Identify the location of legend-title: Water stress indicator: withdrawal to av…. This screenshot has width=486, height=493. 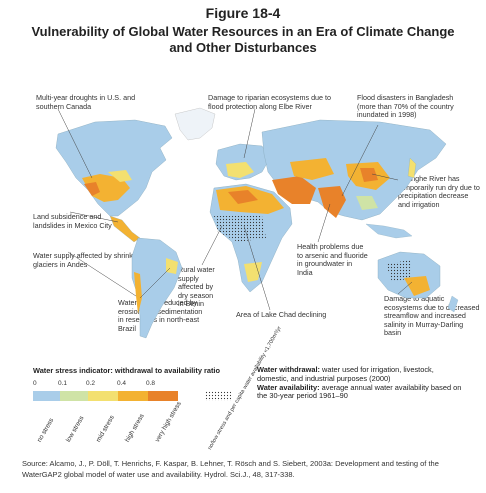
(127, 370).